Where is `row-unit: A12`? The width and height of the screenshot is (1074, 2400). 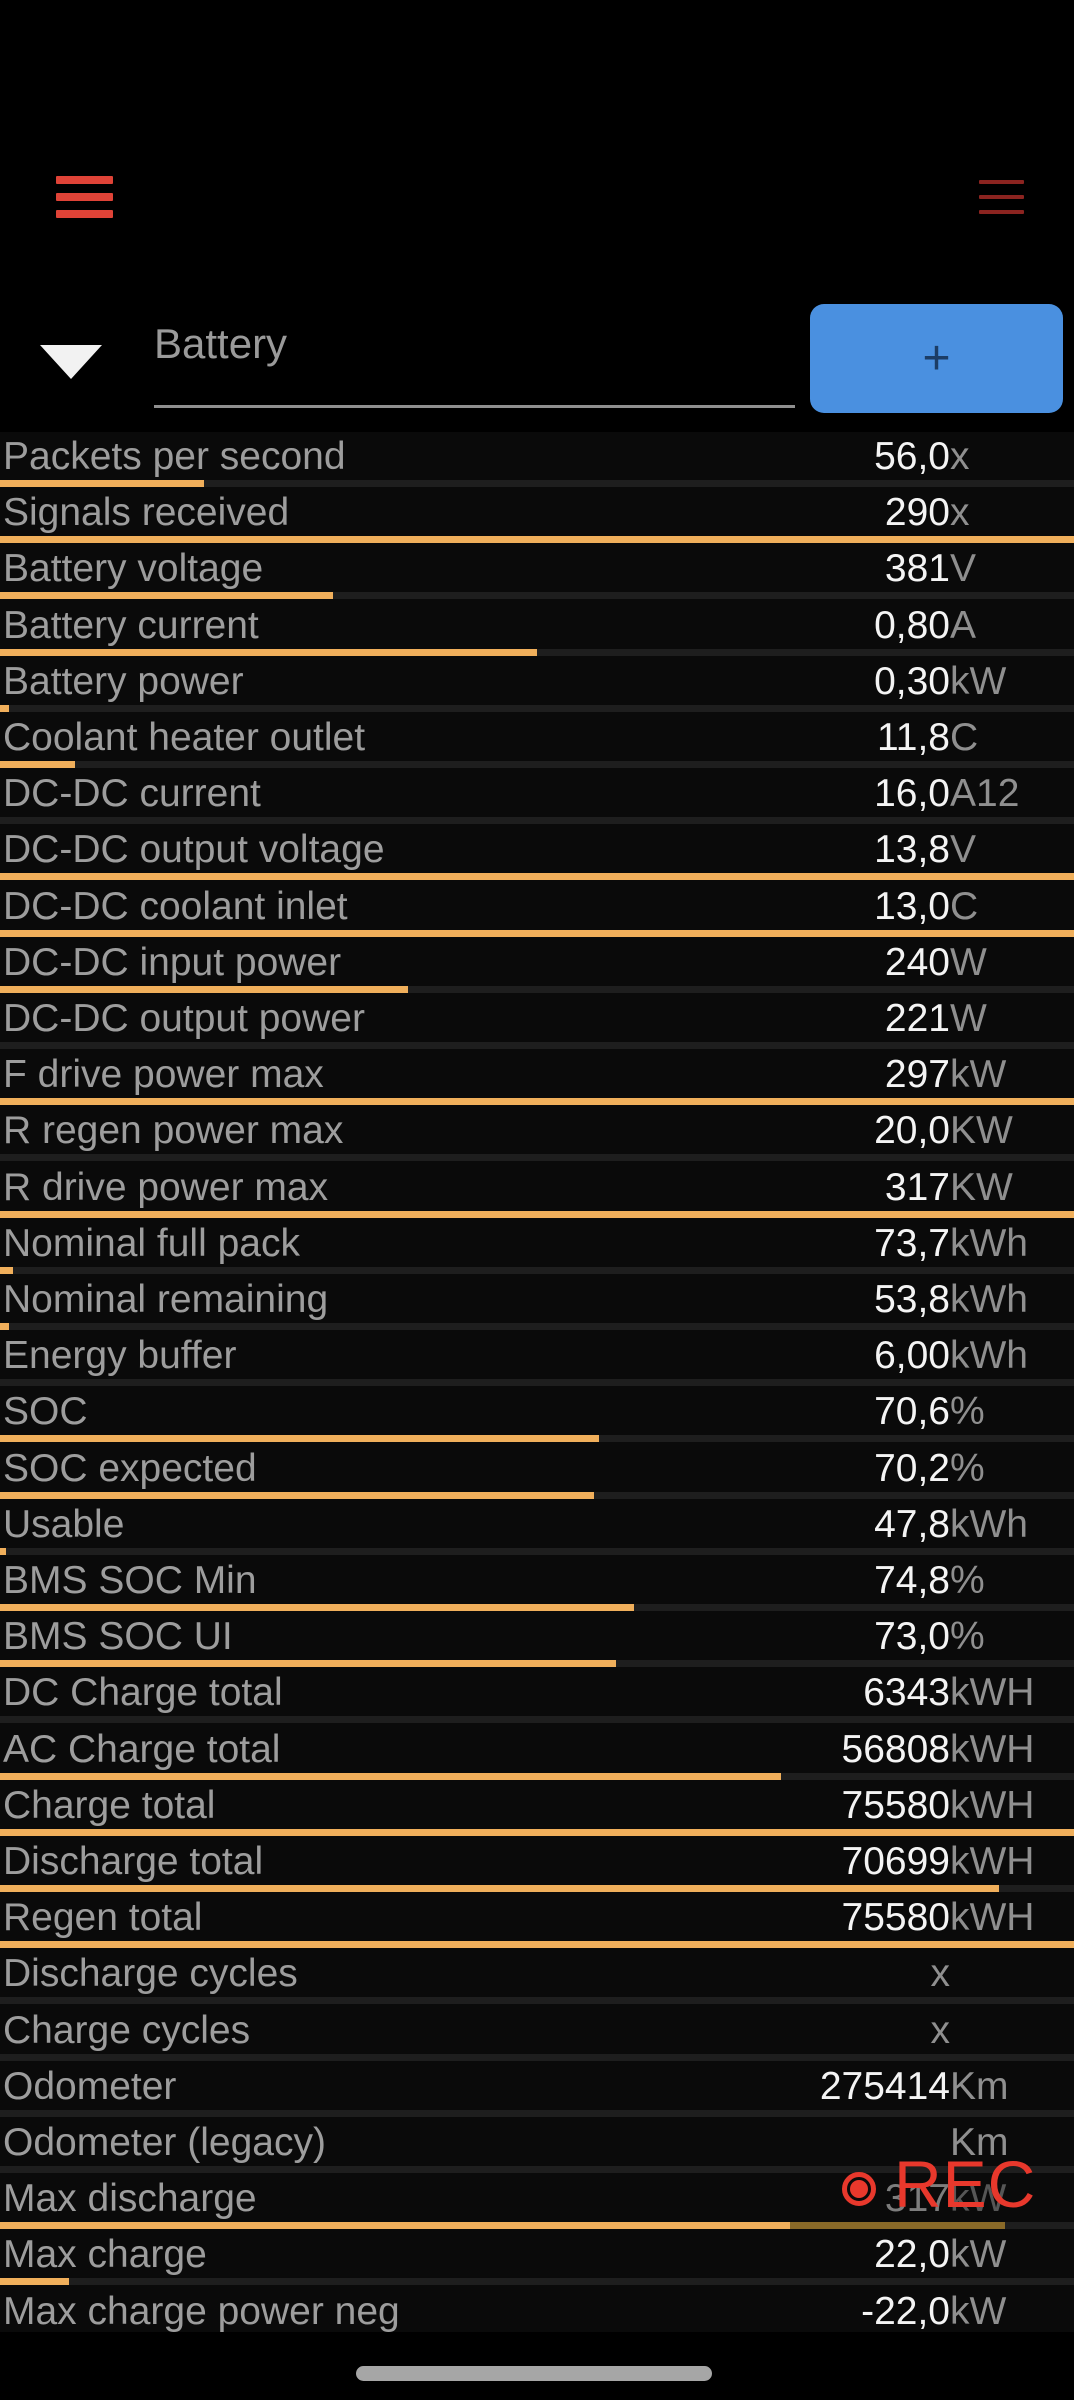
row-unit: A12 is located at coordinates (985, 794).